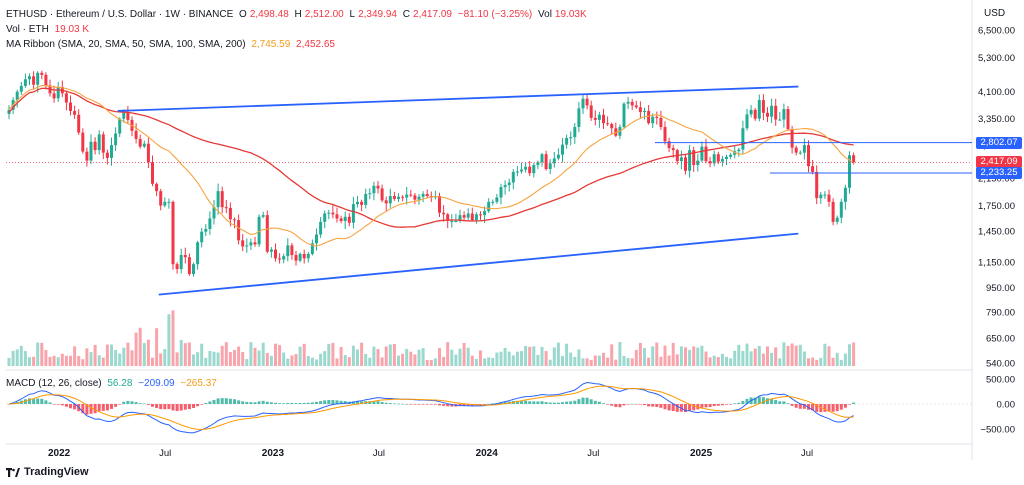 Image resolution: width=1024 pixels, height=485 pixels. Describe the element at coordinates (495, 14) in the screenshot. I see `change-value: −81.10 (−3.25%)` at that location.